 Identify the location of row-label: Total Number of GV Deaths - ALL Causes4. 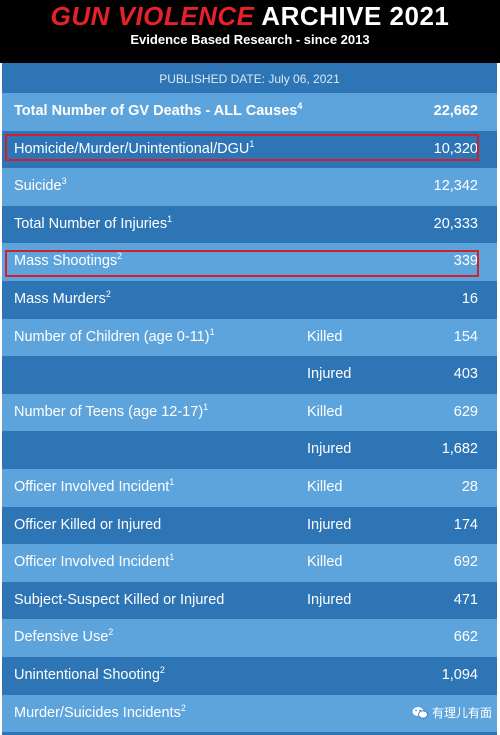
(158, 111).